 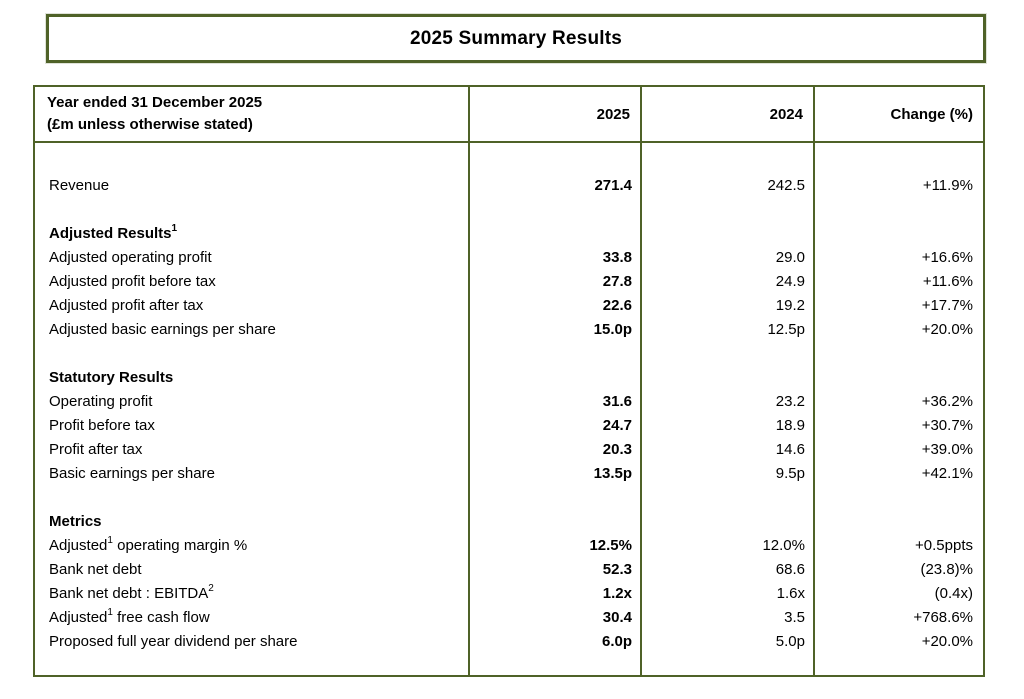 I want to click on row-value-2024: 29.0, so click(x=790, y=257).